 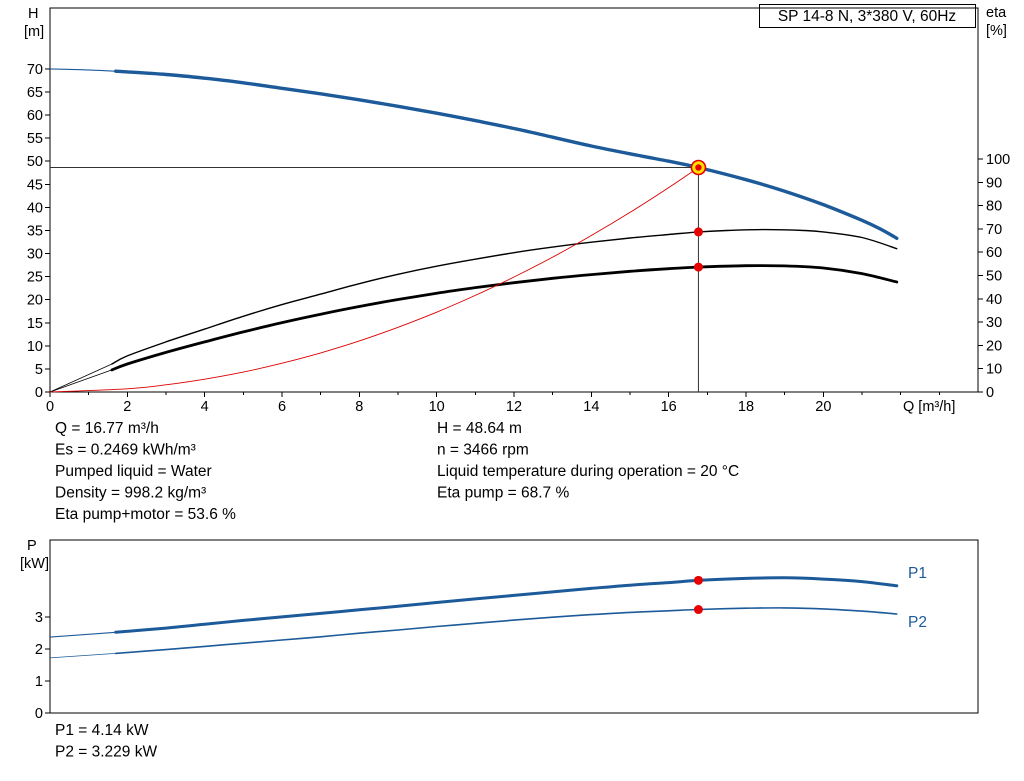 I want to click on eta-axis-tick-label: 30, so click(x=994, y=323).